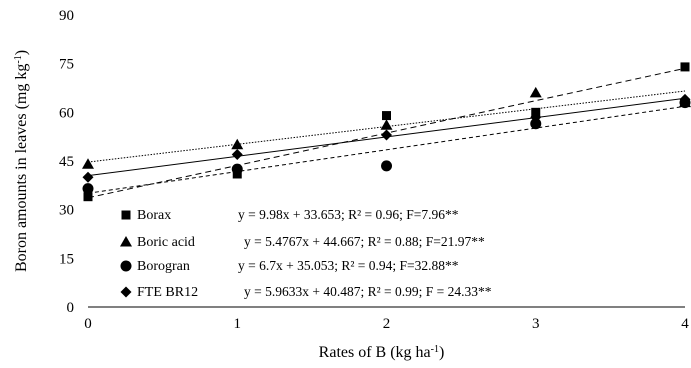 Image resolution: width=691 pixels, height=368 pixels. Describe the element at coordinates (71, 308) in the screenshot. I see `y-tick-label: 0` at that location.